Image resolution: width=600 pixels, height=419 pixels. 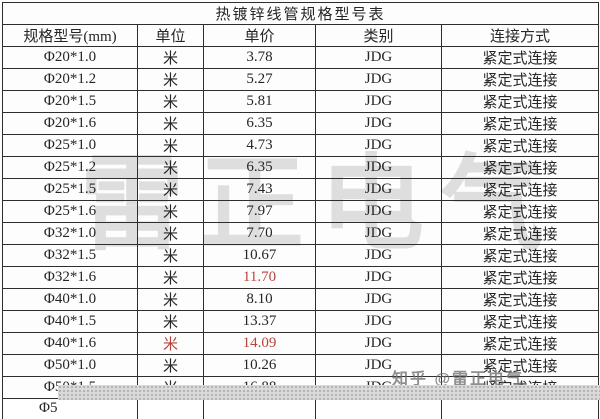 I want to click on table-row: Φ32*1.5 米 10.67 JDG 紧定式连接, so click(x=300, y=255).